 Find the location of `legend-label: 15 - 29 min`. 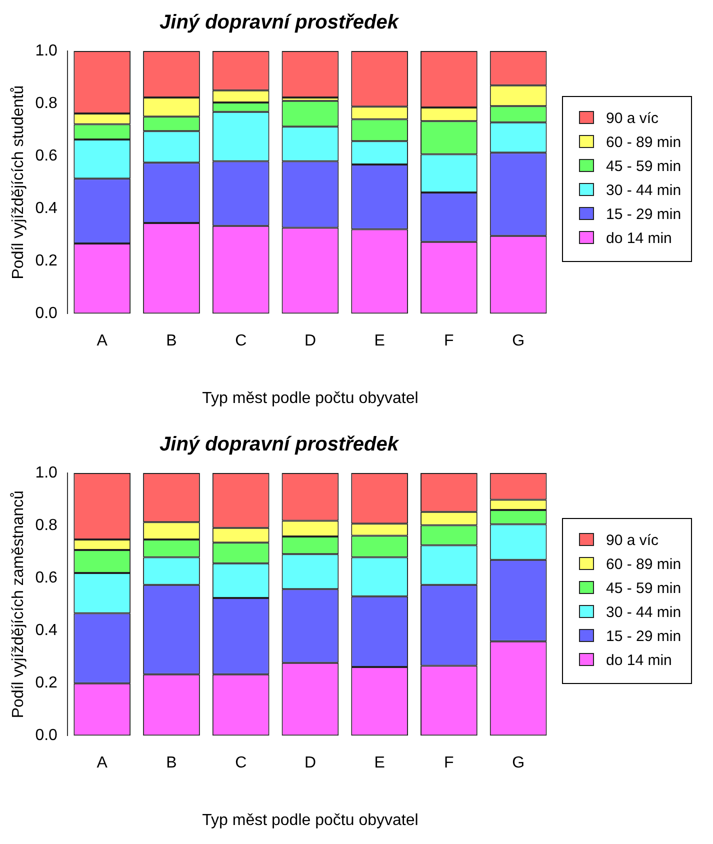

legend-label: 15 - 29 min is located at coordinates (644, 214).